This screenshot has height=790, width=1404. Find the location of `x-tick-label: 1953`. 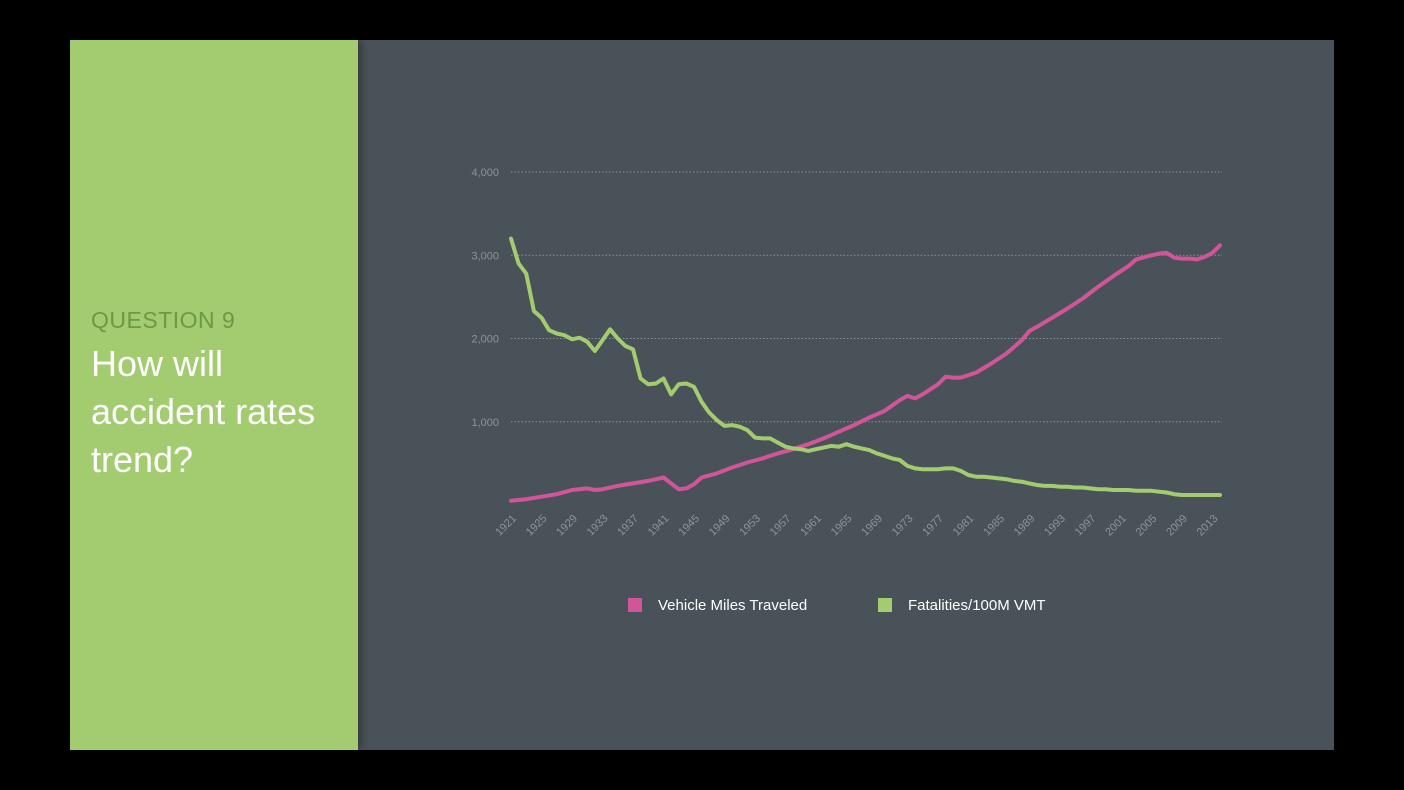

x-tick-label: 1953 is located at coordinates (750, 526).